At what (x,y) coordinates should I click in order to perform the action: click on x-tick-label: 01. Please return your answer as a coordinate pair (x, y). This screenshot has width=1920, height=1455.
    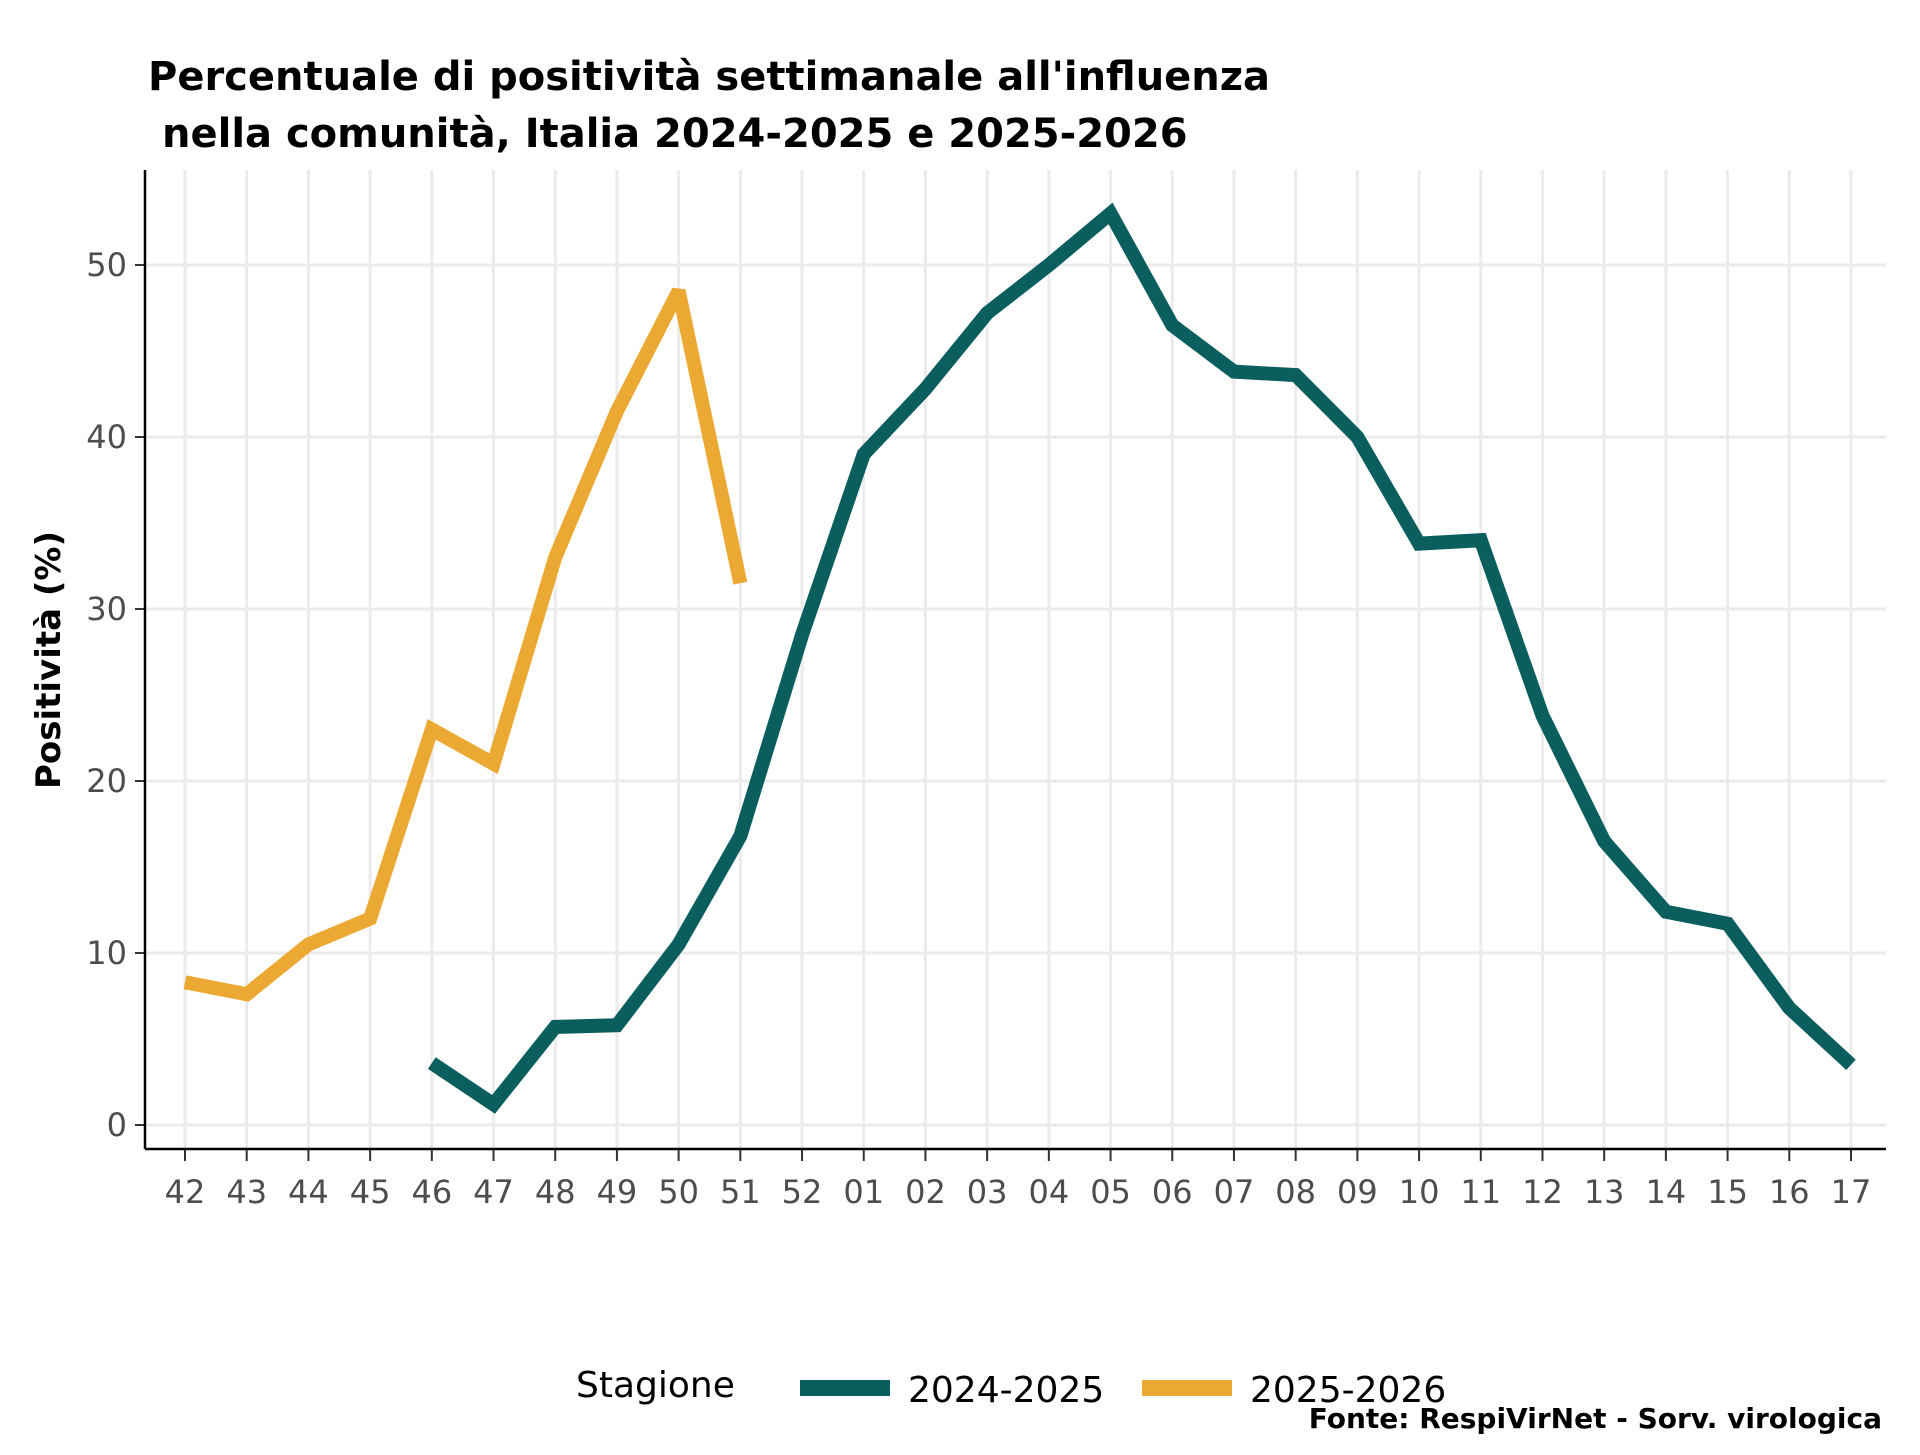
    Looking at the image, I should click on (863, 1192).